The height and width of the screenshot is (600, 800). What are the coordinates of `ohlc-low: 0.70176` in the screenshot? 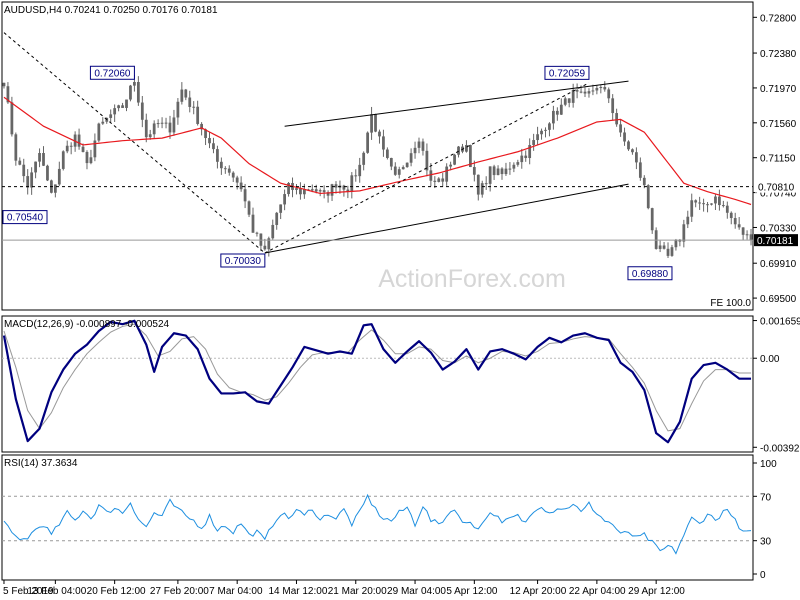 It's located at (160, 10).